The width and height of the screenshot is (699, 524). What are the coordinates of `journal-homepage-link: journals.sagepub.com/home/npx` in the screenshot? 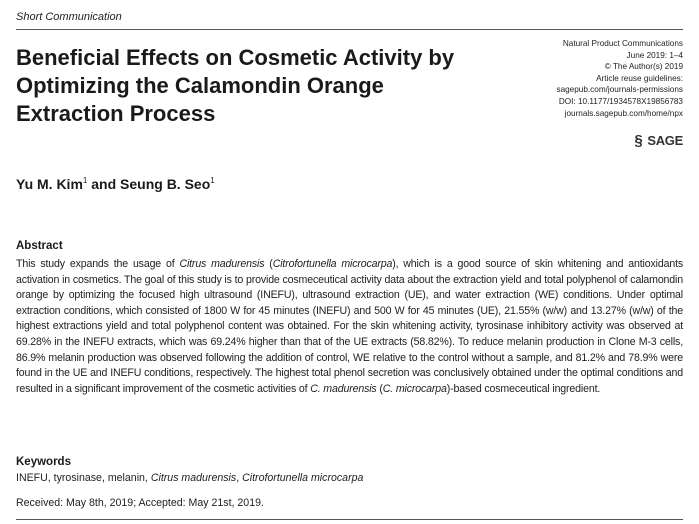 It's located at (623, 113).